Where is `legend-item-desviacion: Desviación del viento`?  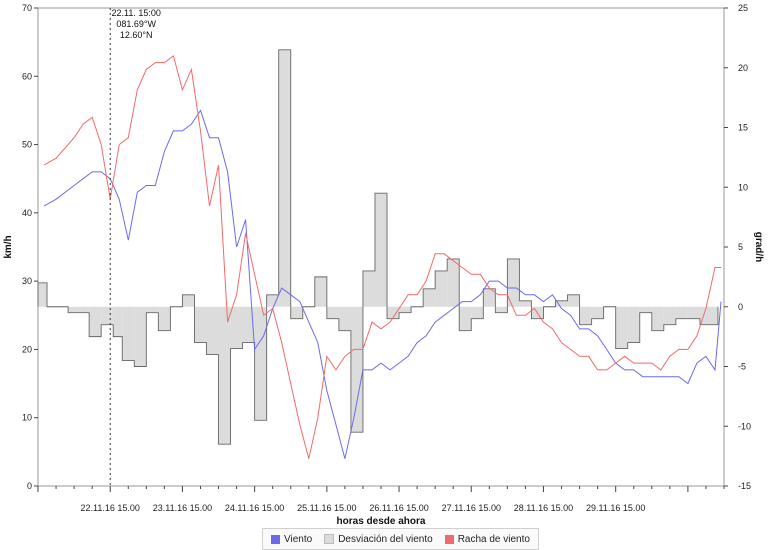
legend-item-desviacion: Desviación del viento is located at coordinates (378, 539).